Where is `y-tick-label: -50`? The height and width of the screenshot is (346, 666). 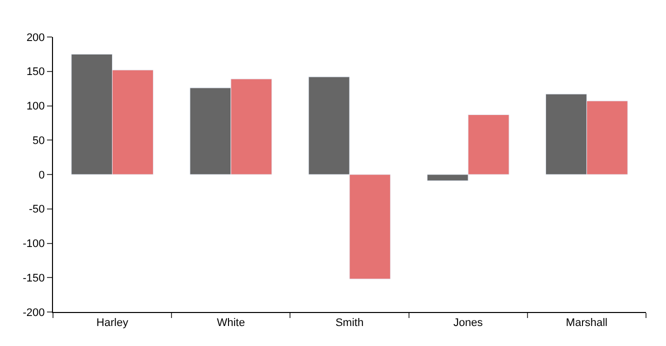
y-tick-label: -50 is located at coordinates (36, 210).